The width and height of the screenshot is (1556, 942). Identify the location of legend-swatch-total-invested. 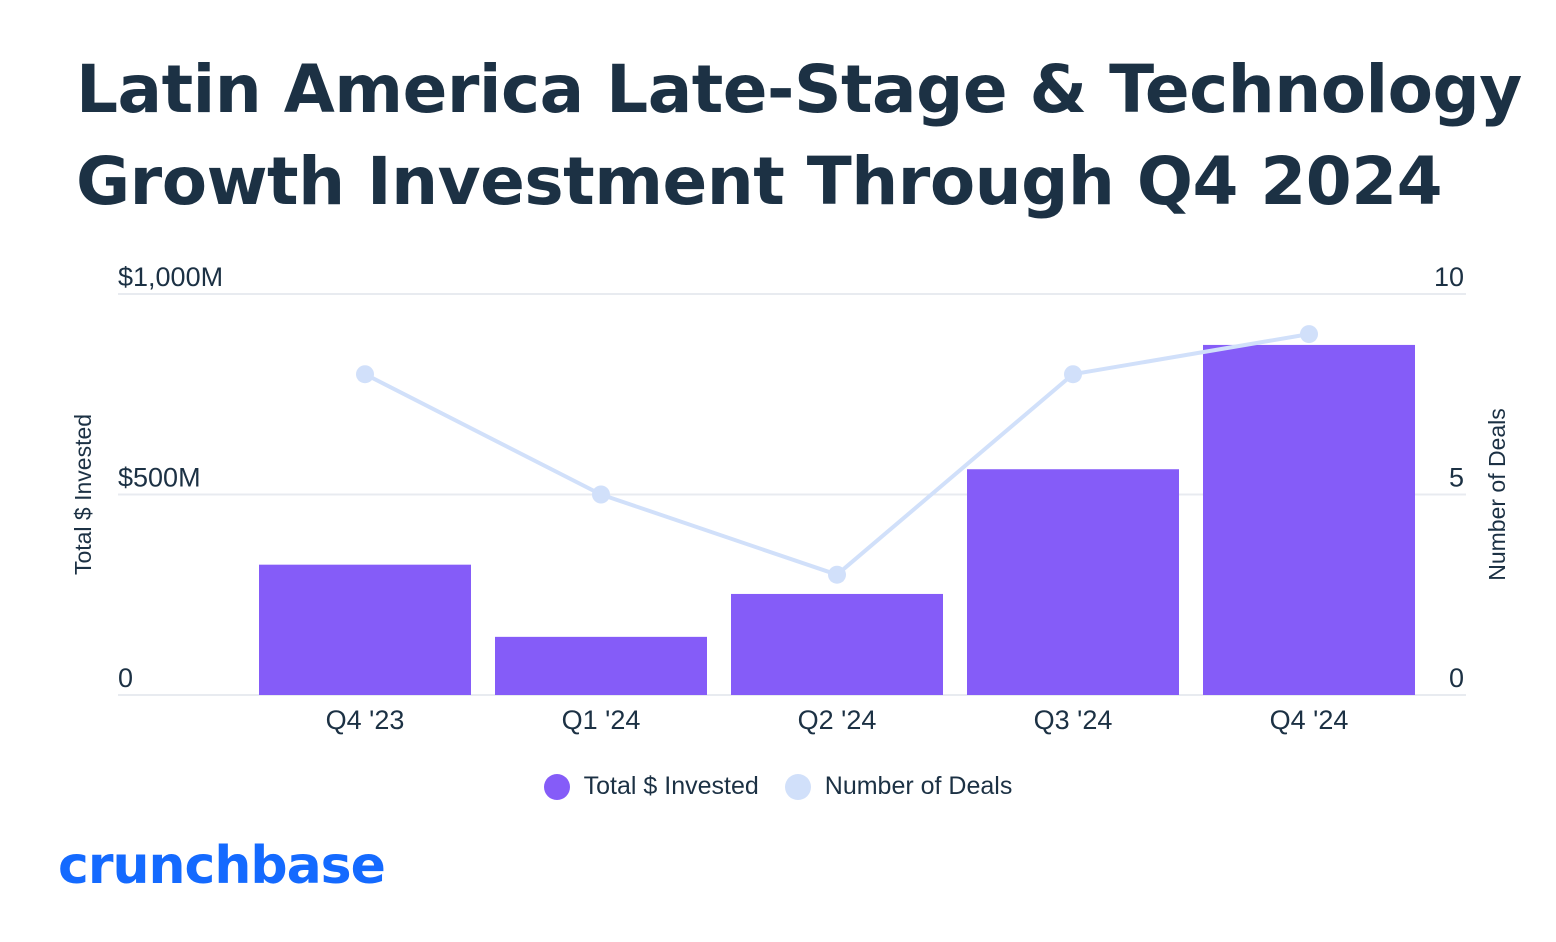
(556, 786).